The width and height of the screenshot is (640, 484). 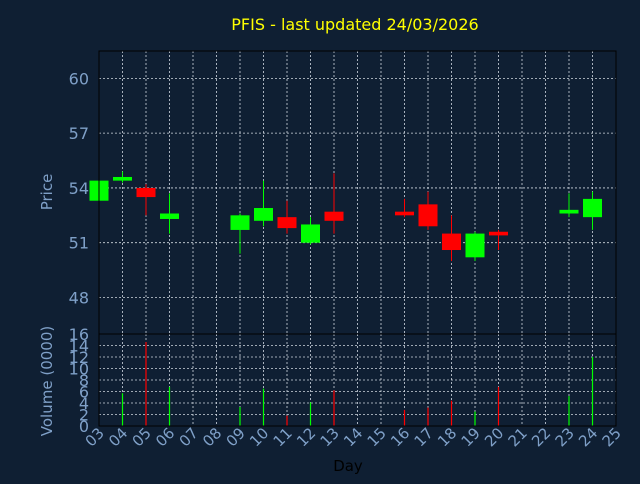 I want to click on day-tick-label: 08, so click(x=212, y=437).